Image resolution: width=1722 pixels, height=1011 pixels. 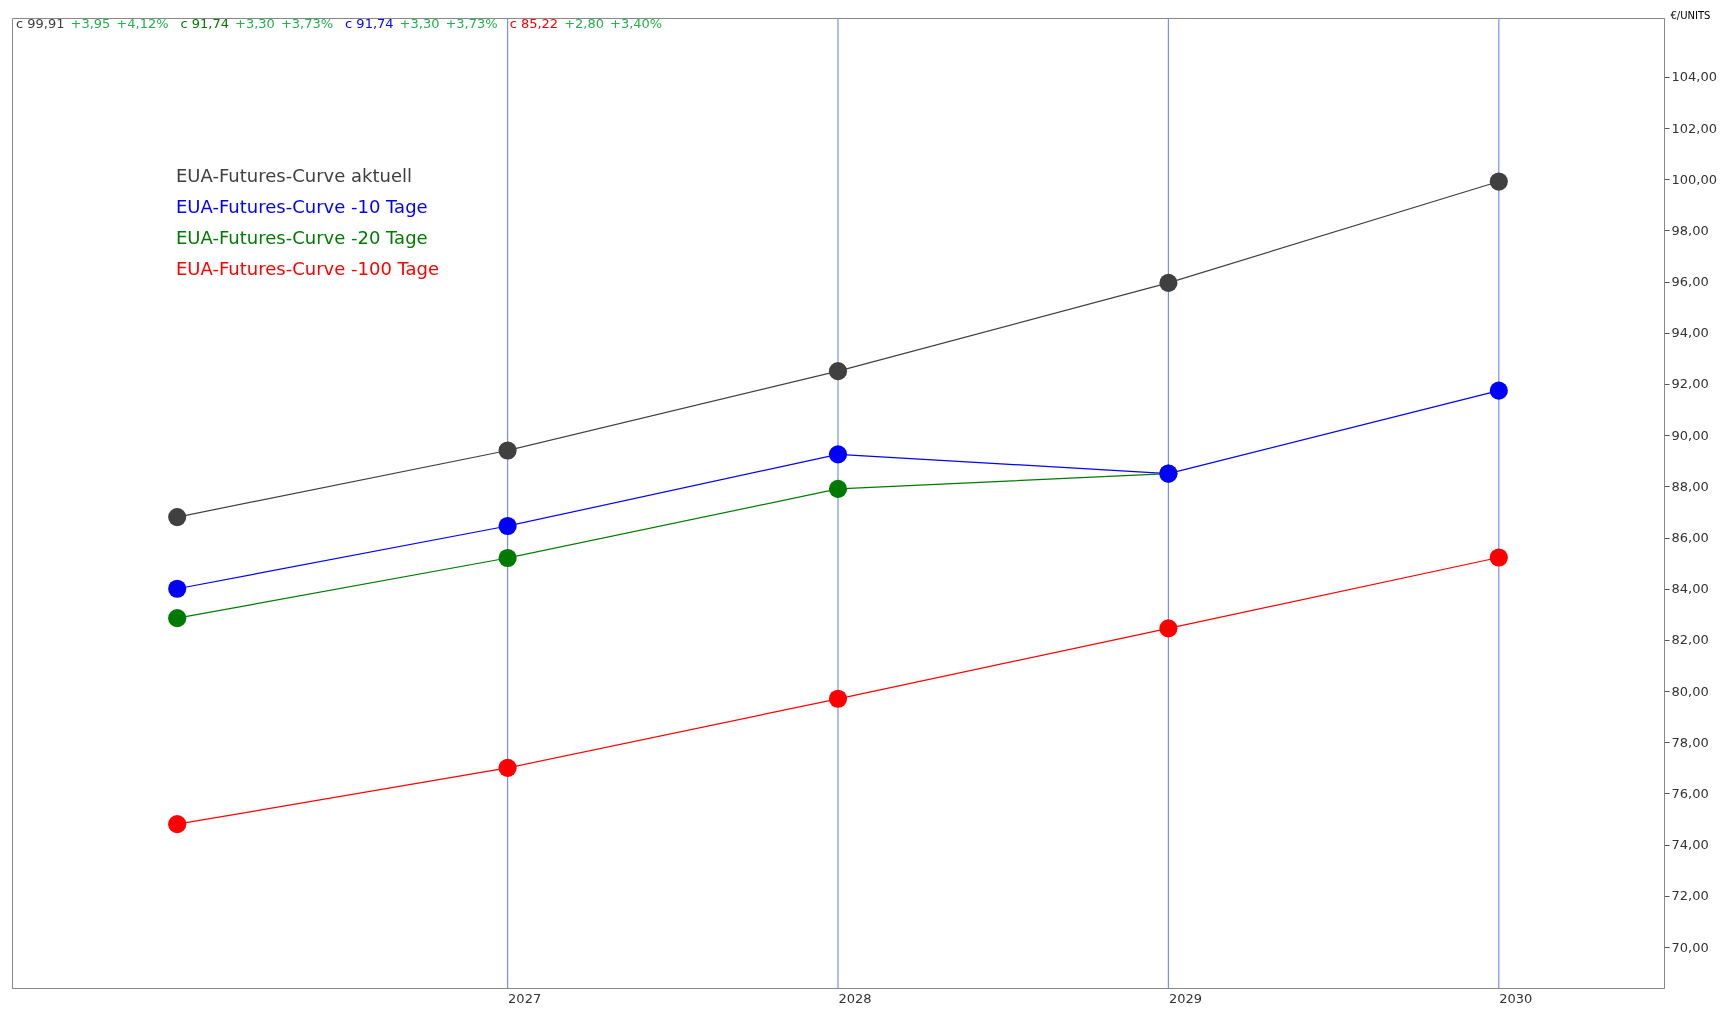 What do you see at coordinates (636, 23) in the screenshot?
I see `annotation: +3,40%` at bounding box center [636, 23].